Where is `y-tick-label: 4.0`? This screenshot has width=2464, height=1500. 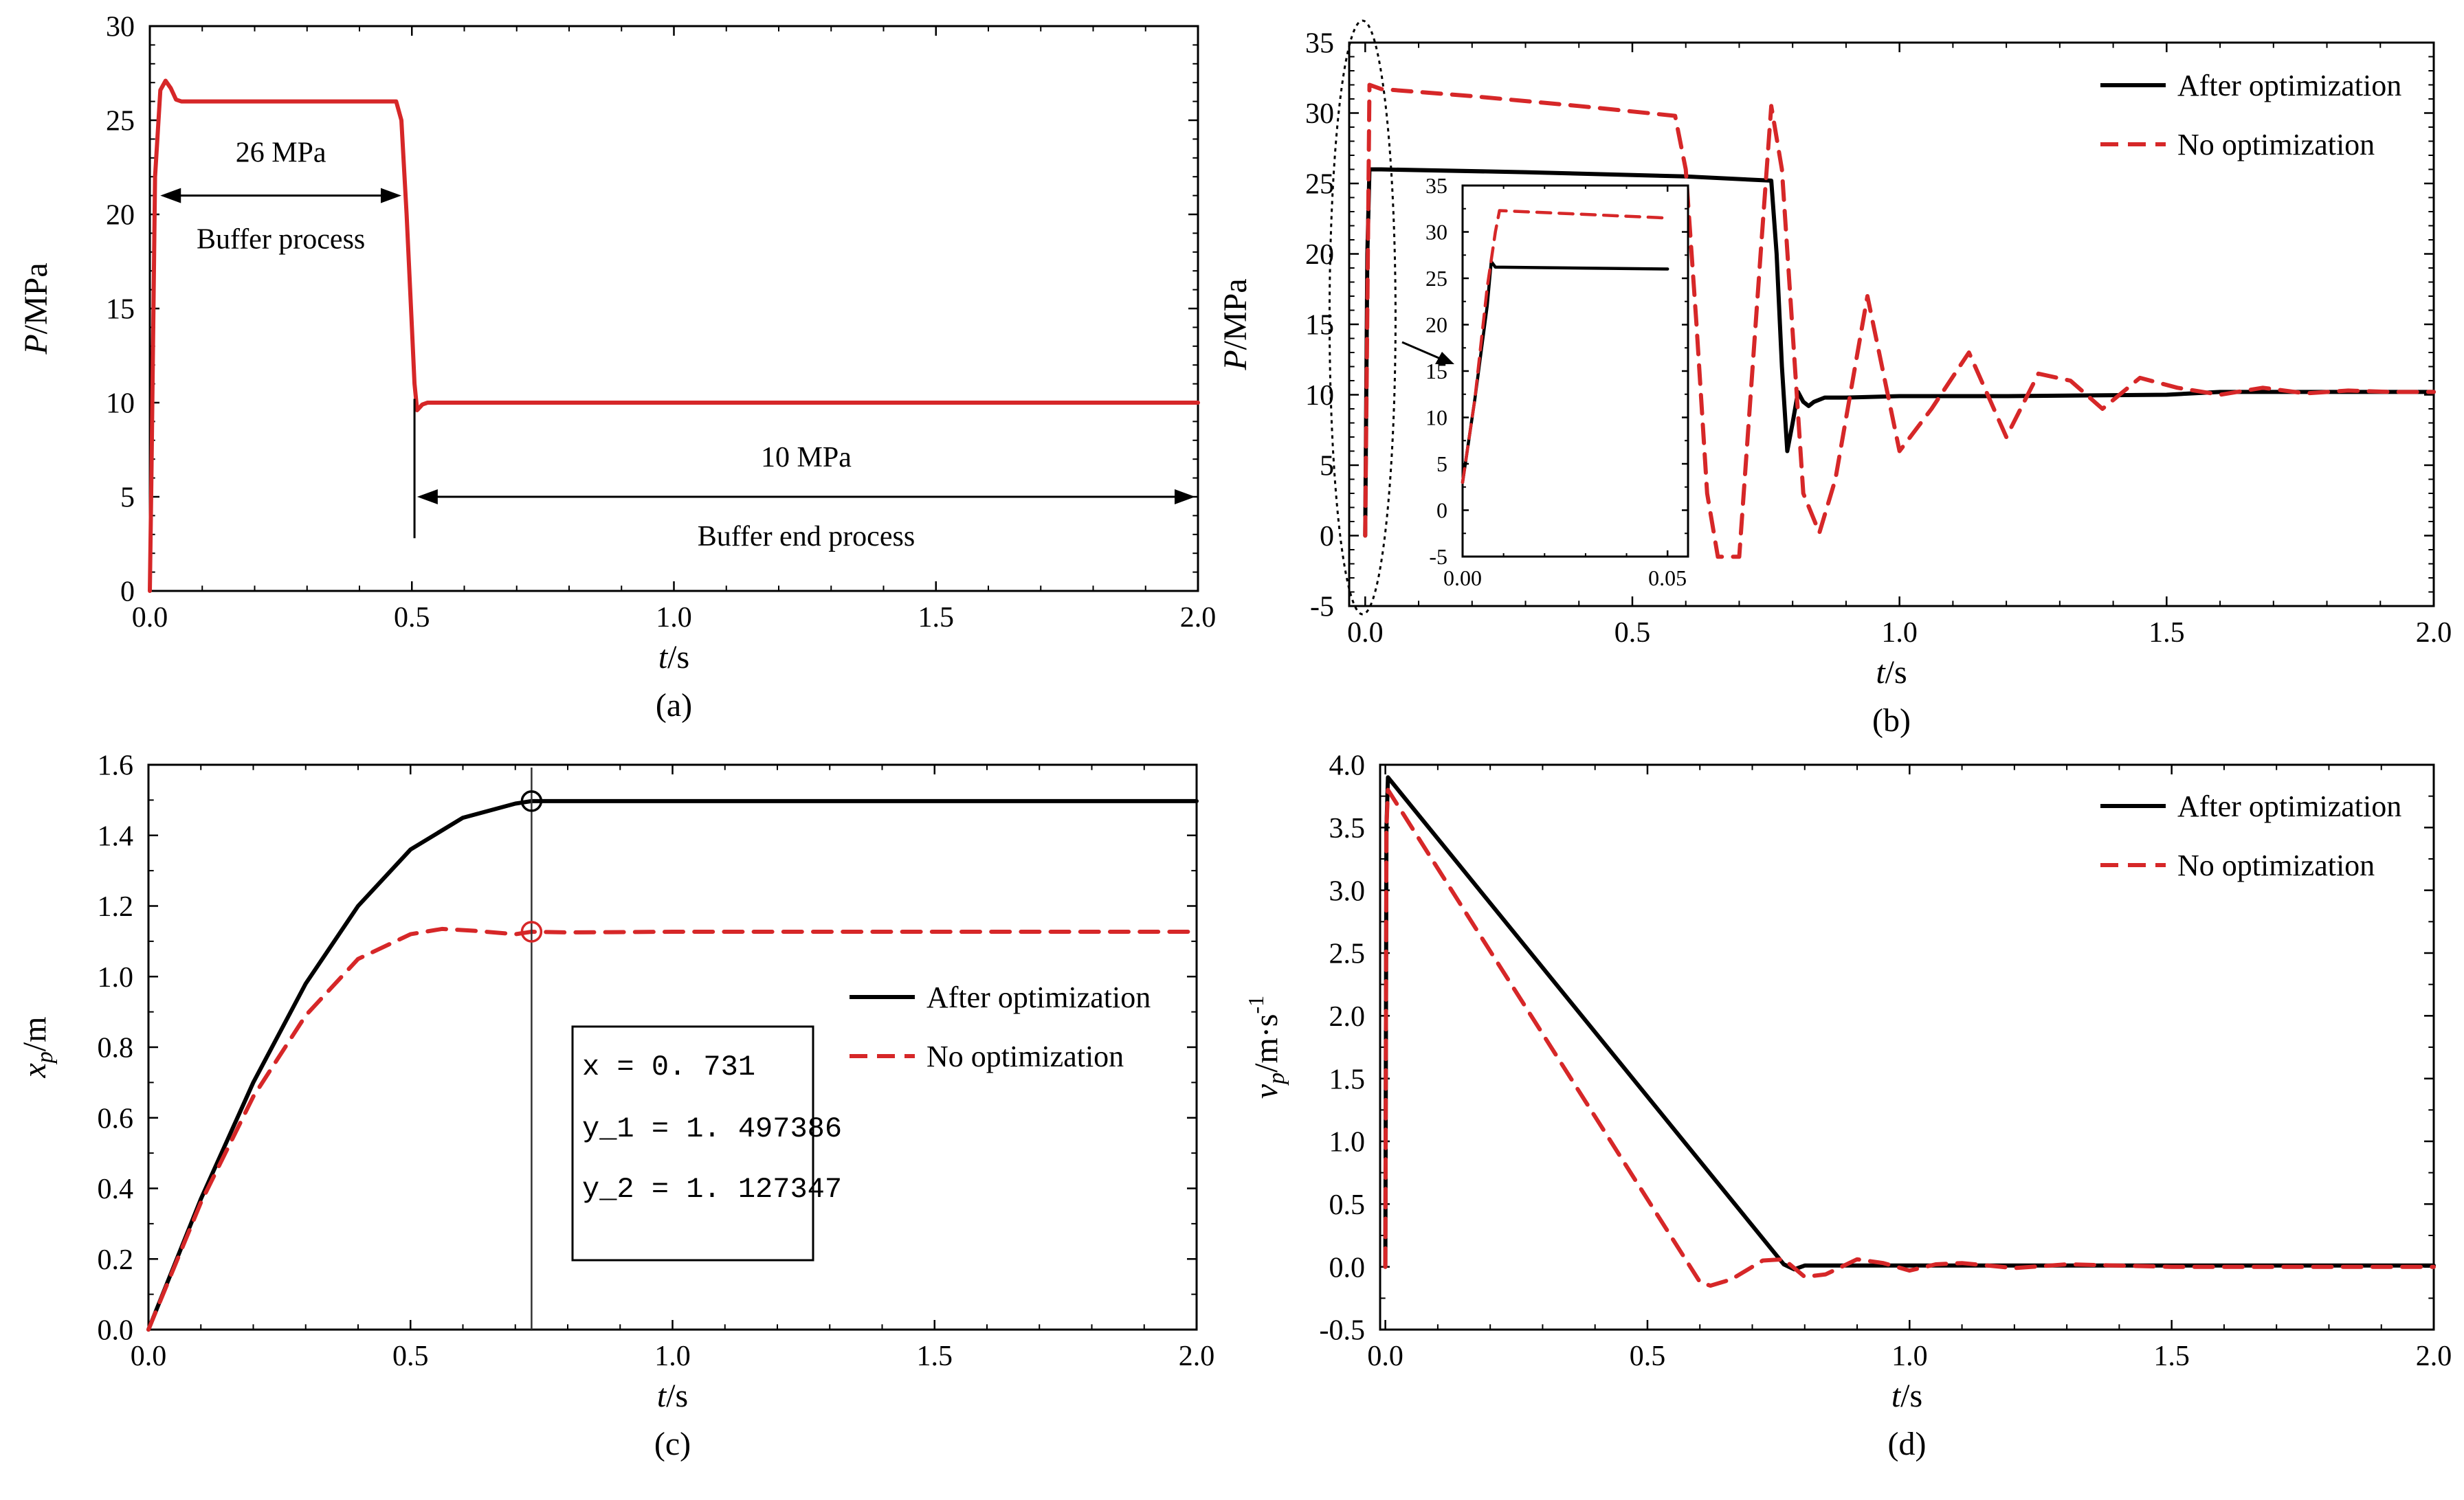
y-tick-label: 4.0 is located at coordinates (1347, 766).